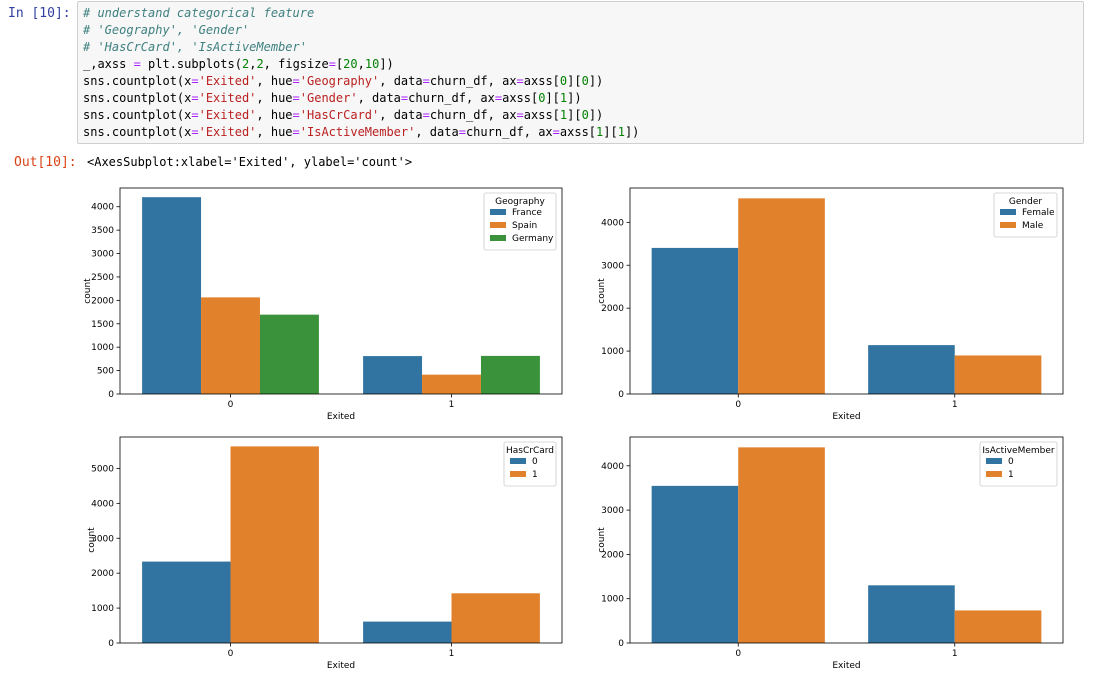  I want to click on code-token: # 'HasCrCard', 'IsActiveMember', so click(195, 47).